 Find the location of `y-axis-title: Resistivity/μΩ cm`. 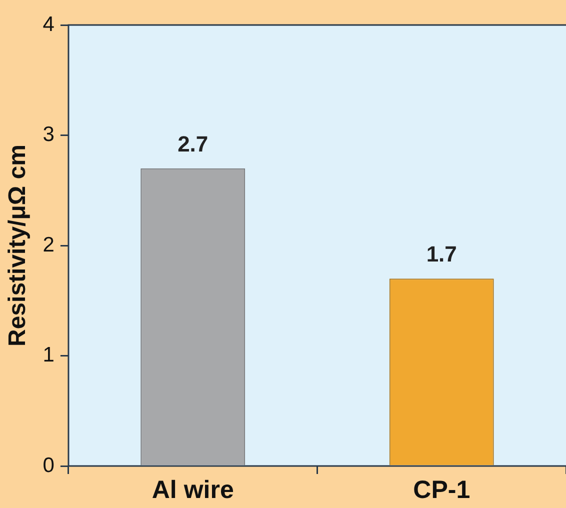

y-axis-title: Resistivity/μΩ cm is located at coordinates (18, 245).